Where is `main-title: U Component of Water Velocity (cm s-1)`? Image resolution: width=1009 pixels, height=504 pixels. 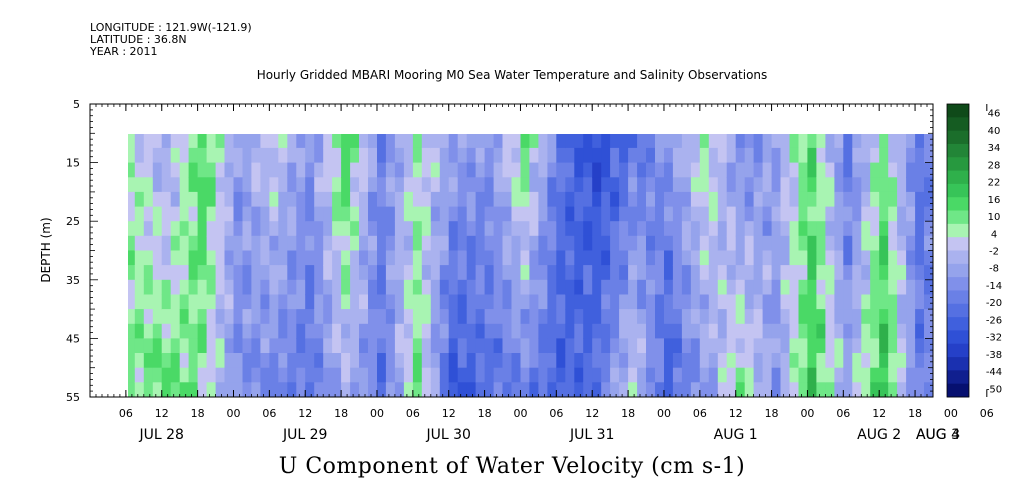
main-title: U Component of Water Velocity (cm s-1) is located at coordinates (512, 466).